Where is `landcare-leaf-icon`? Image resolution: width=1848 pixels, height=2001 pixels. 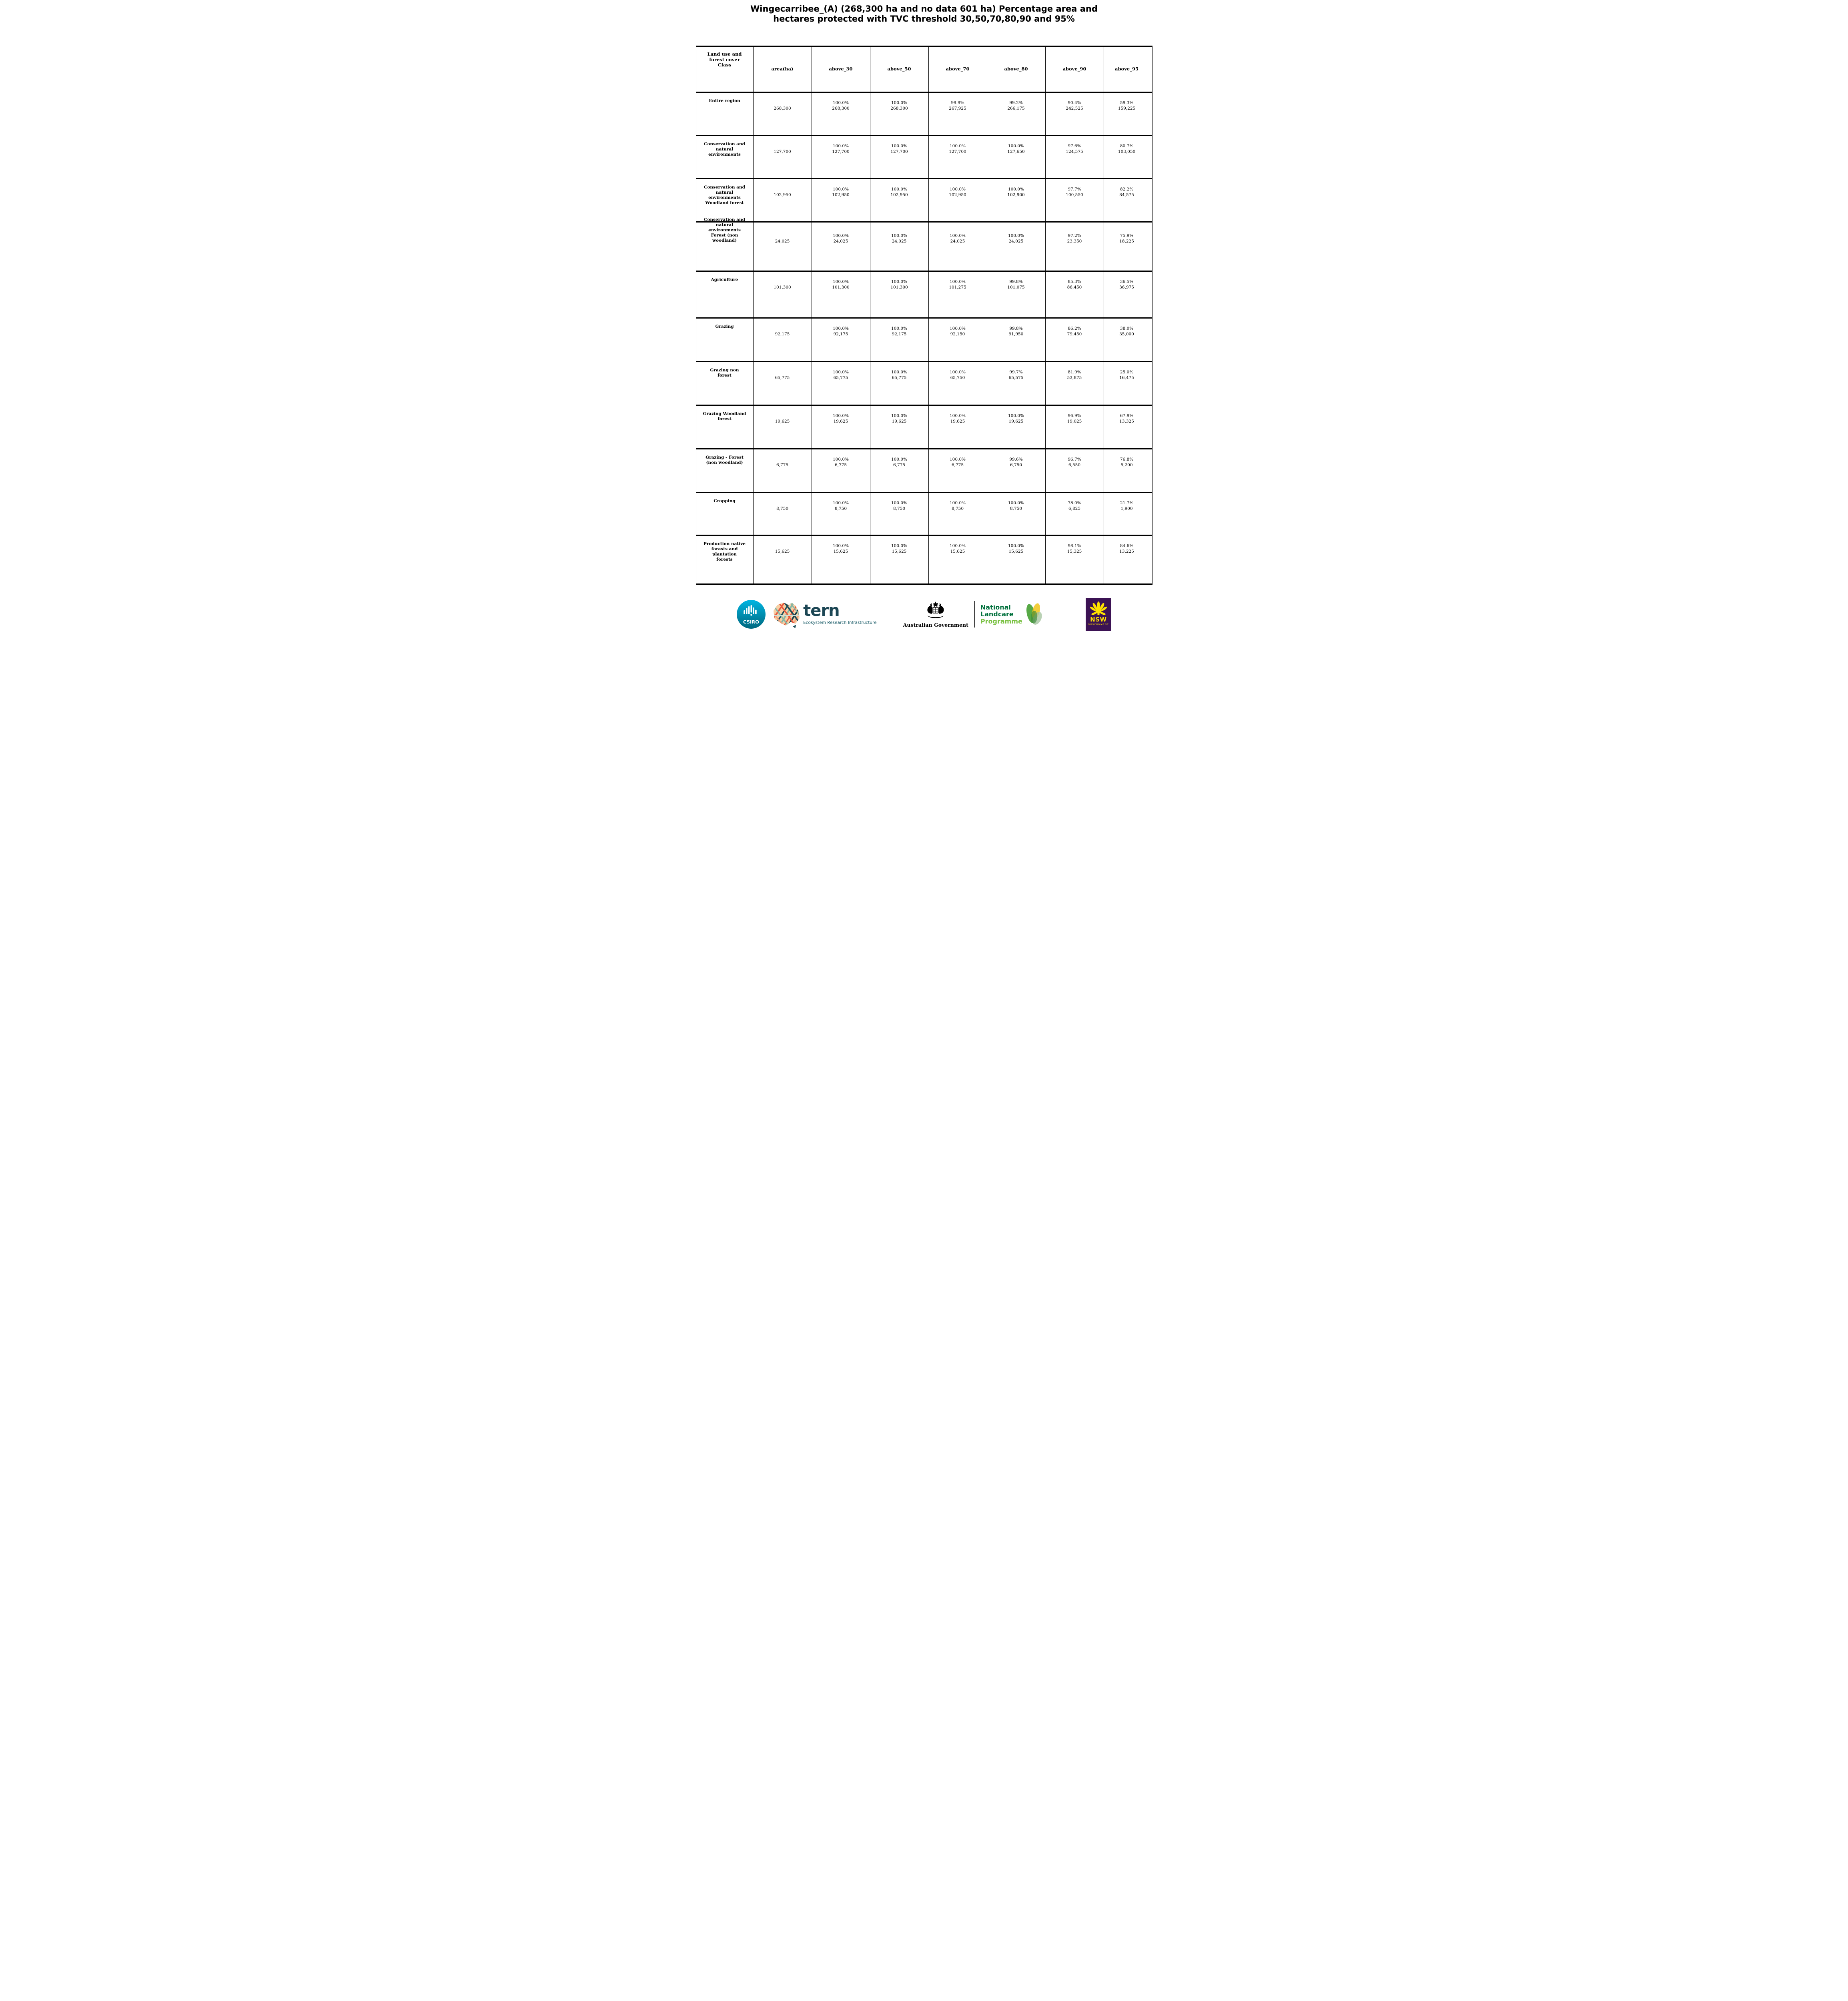 landcare-leaf-icon is located at coordinates (1034, 614).